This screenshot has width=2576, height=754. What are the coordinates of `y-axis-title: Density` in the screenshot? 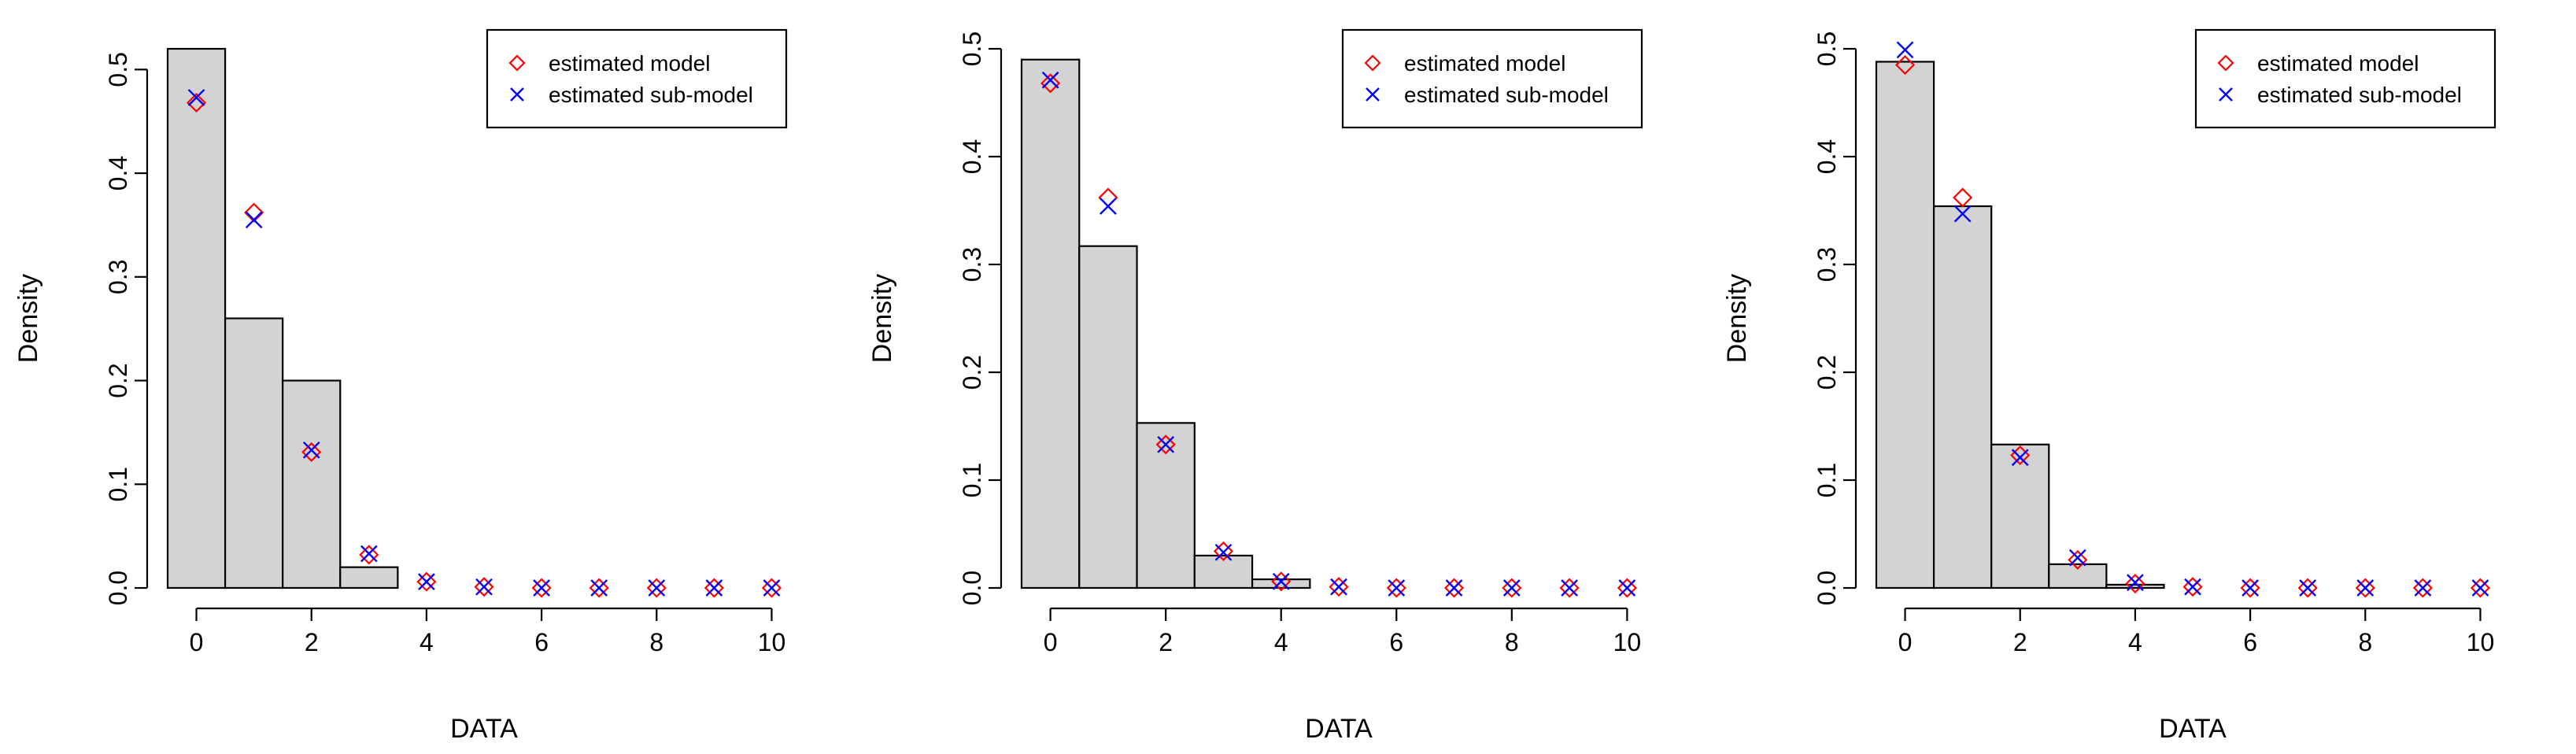 It's located at (882, 318).